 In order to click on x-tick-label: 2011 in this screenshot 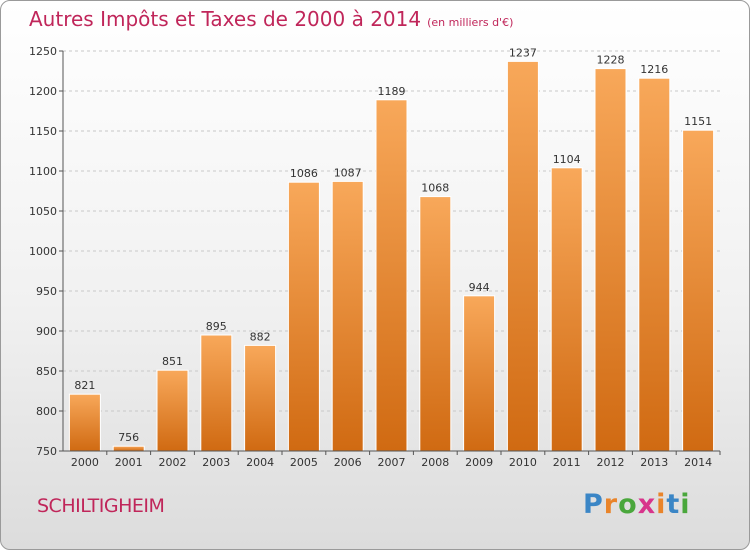, I will do `click(567, 462)`.